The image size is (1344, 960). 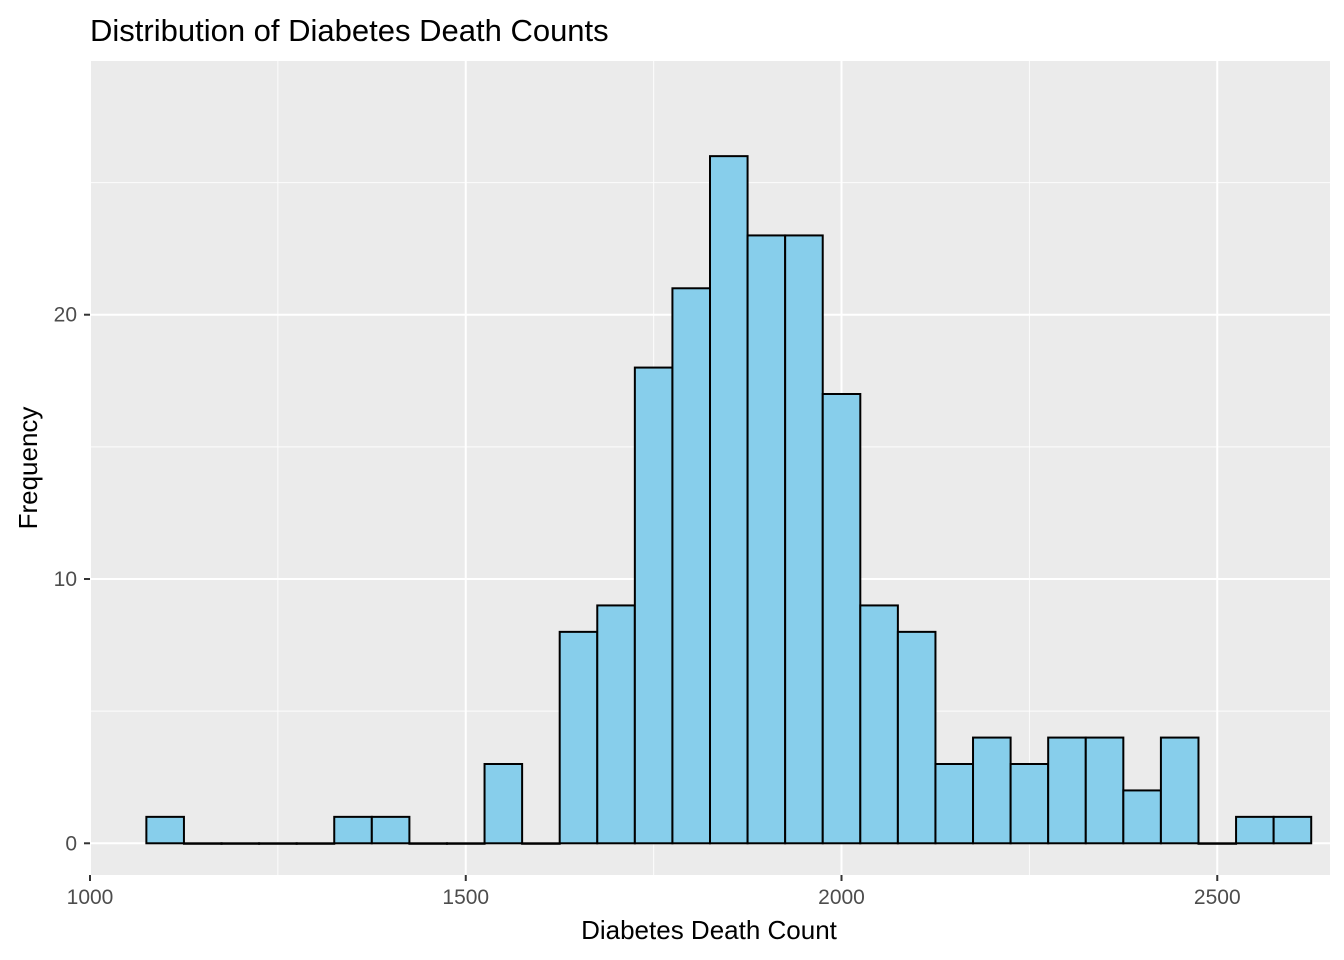 I want to click on x-tick-label: 2000, so click(x=841, y=897).